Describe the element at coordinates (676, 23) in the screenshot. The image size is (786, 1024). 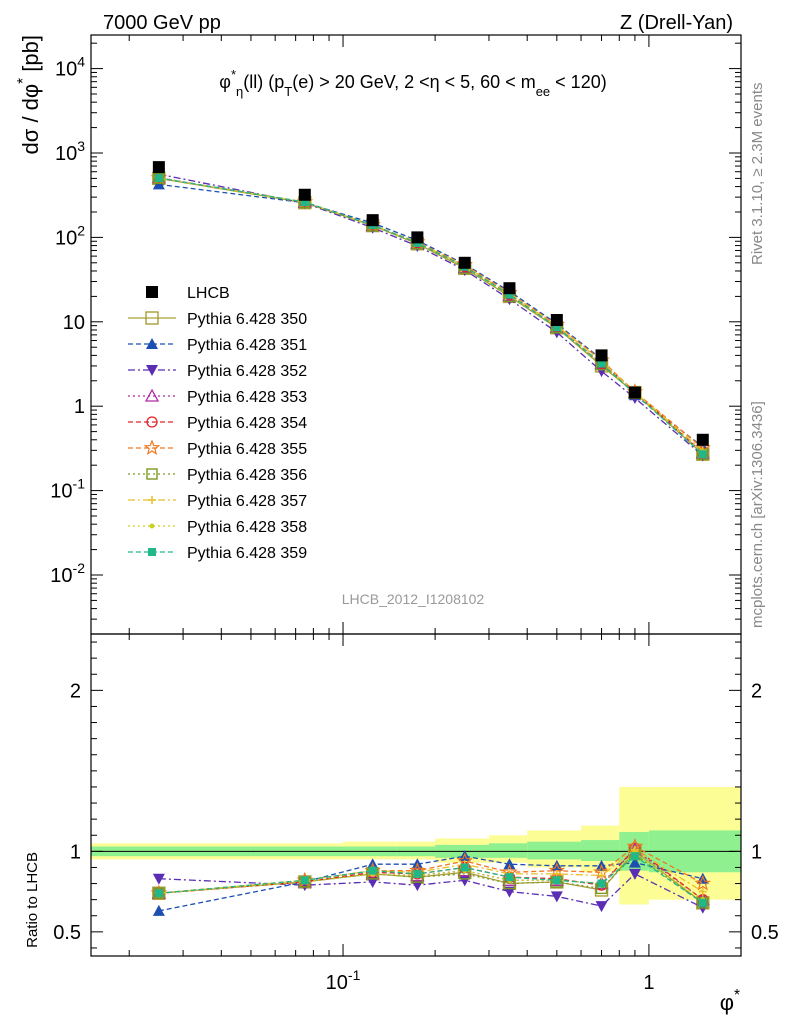
I see `process-label: Z (Drell-Yan)` at that location.